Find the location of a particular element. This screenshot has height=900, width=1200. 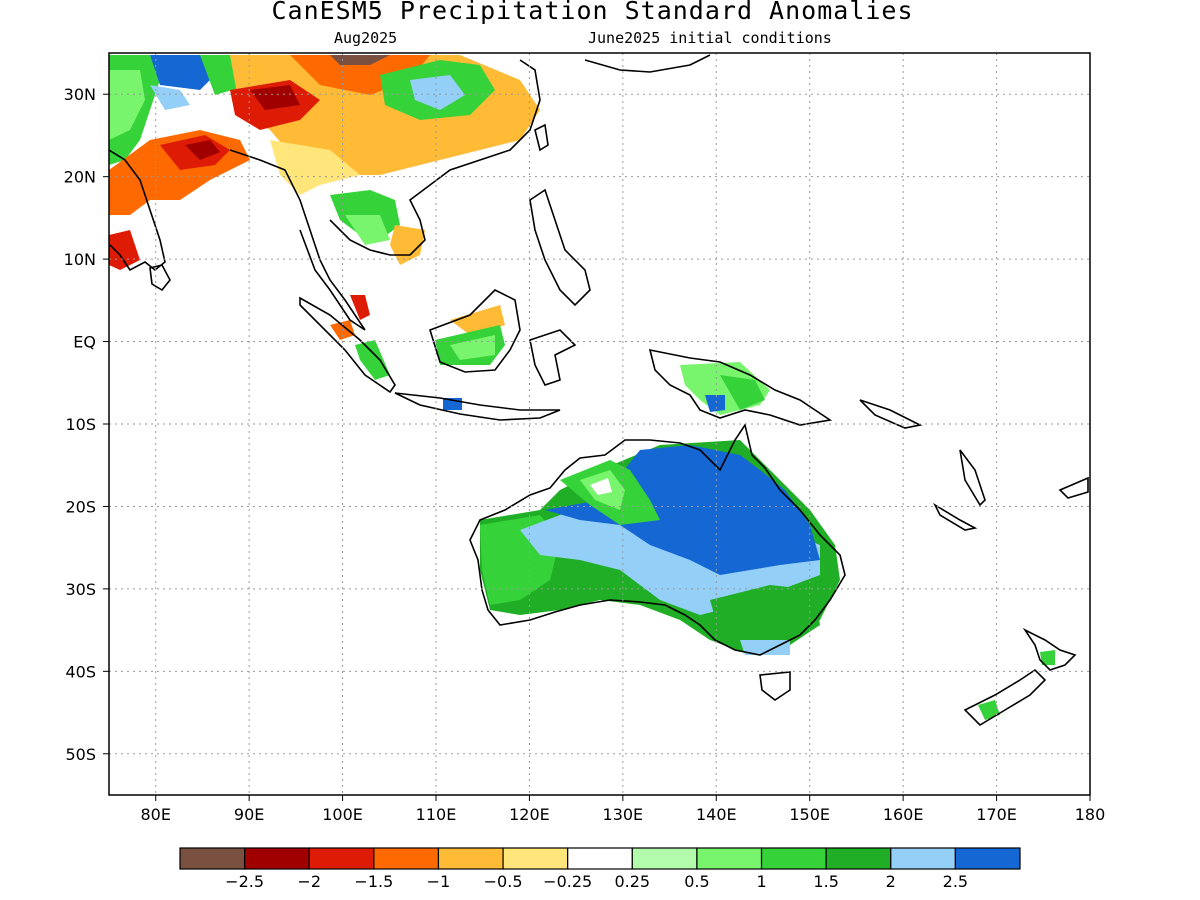

anomaly-patch-tibet-lightblue is located at coordinates (170, 97).